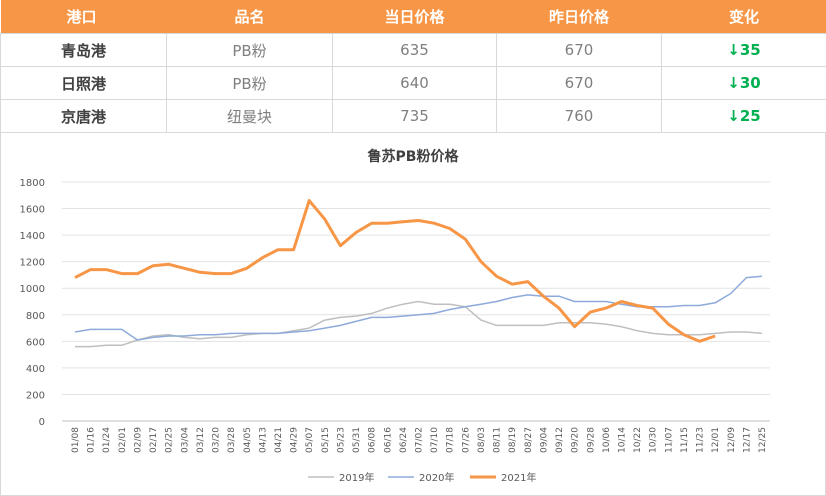  I want to click on x-tick-label: 02/01, so click(123, 440).